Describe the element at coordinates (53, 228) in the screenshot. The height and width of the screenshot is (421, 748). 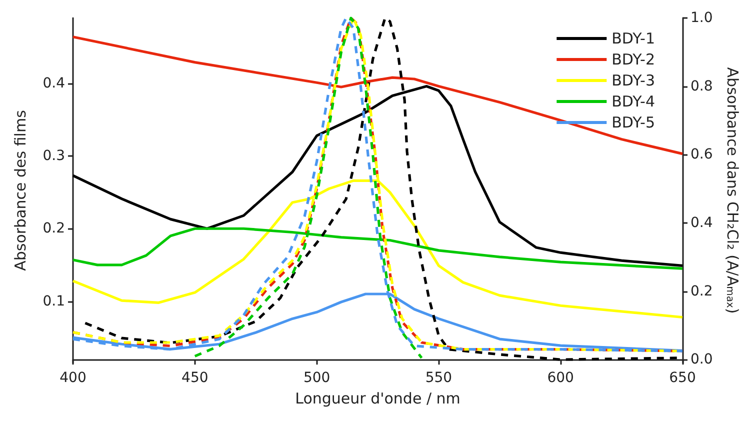
I see `y-tick-label: 0.2` at that location.